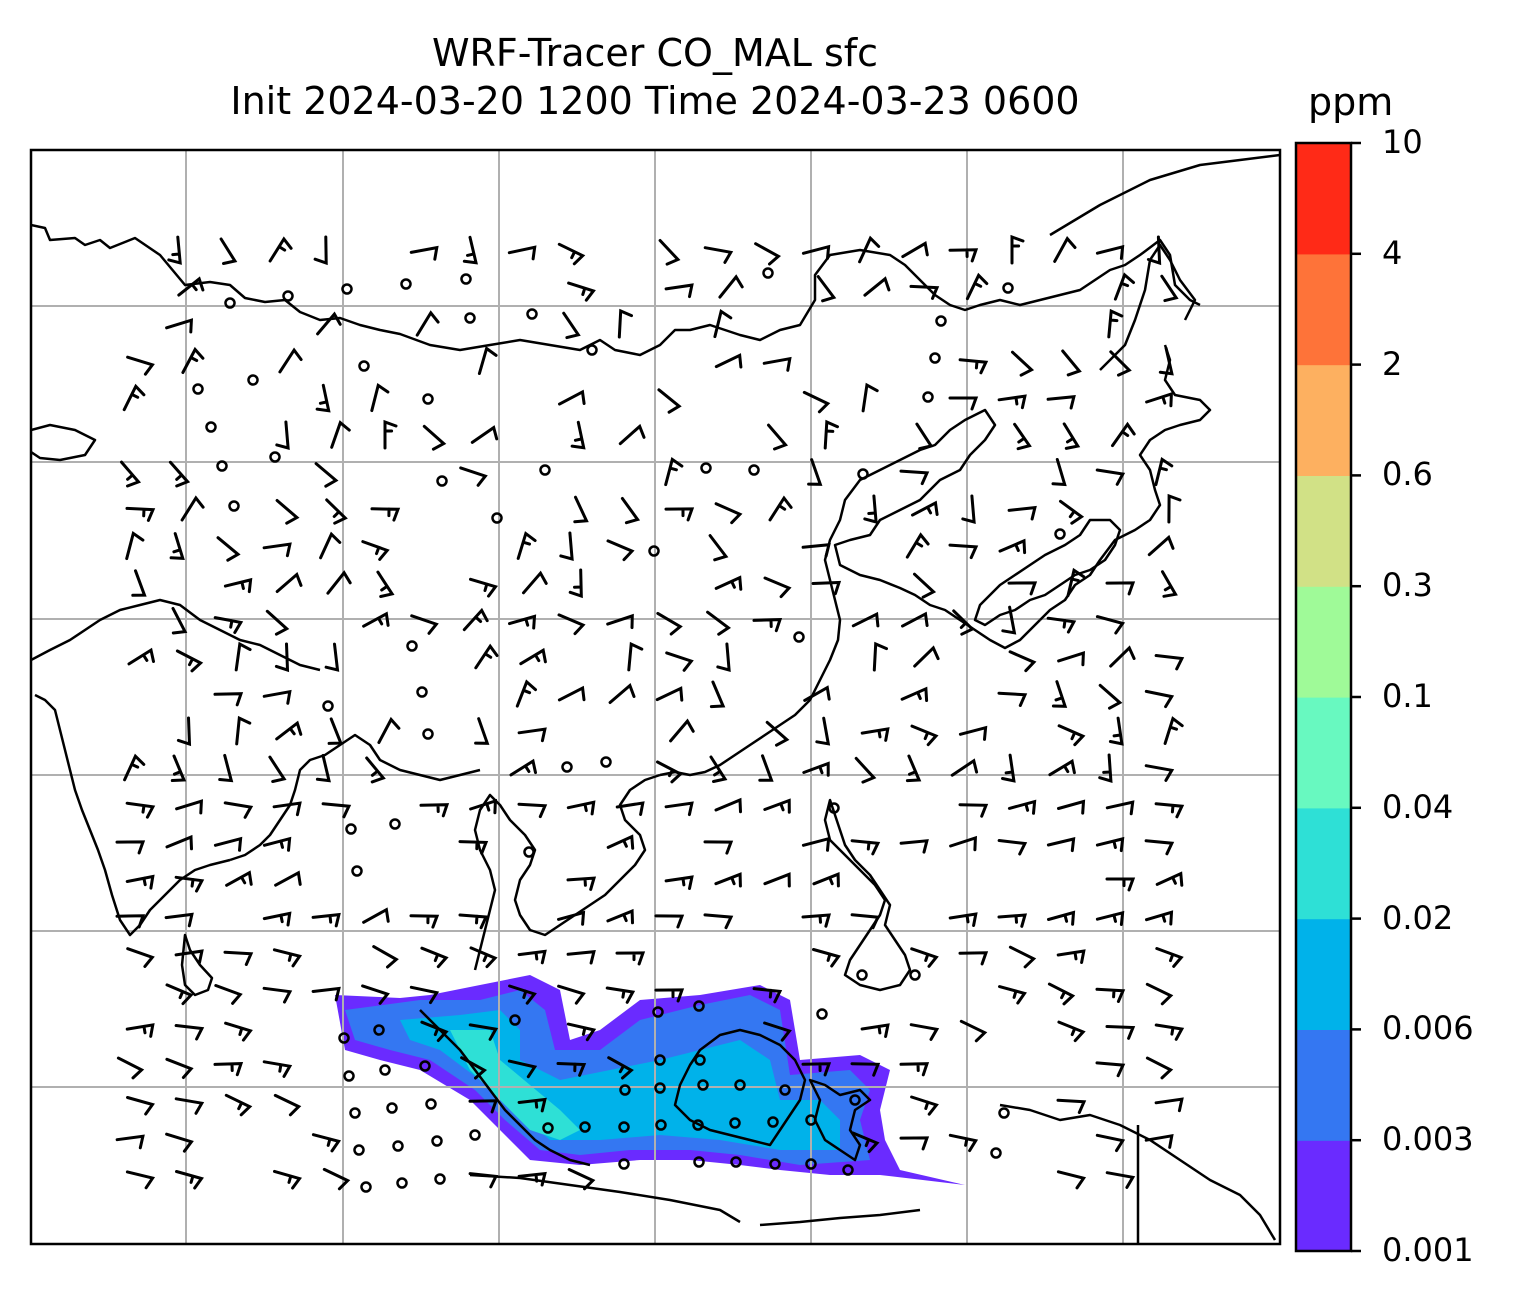 This screenshot has width=1528, height=1306. Describe the element at coordinates (840, 1120) in the screenshot. I see `coastline-sulawesi` at that location.